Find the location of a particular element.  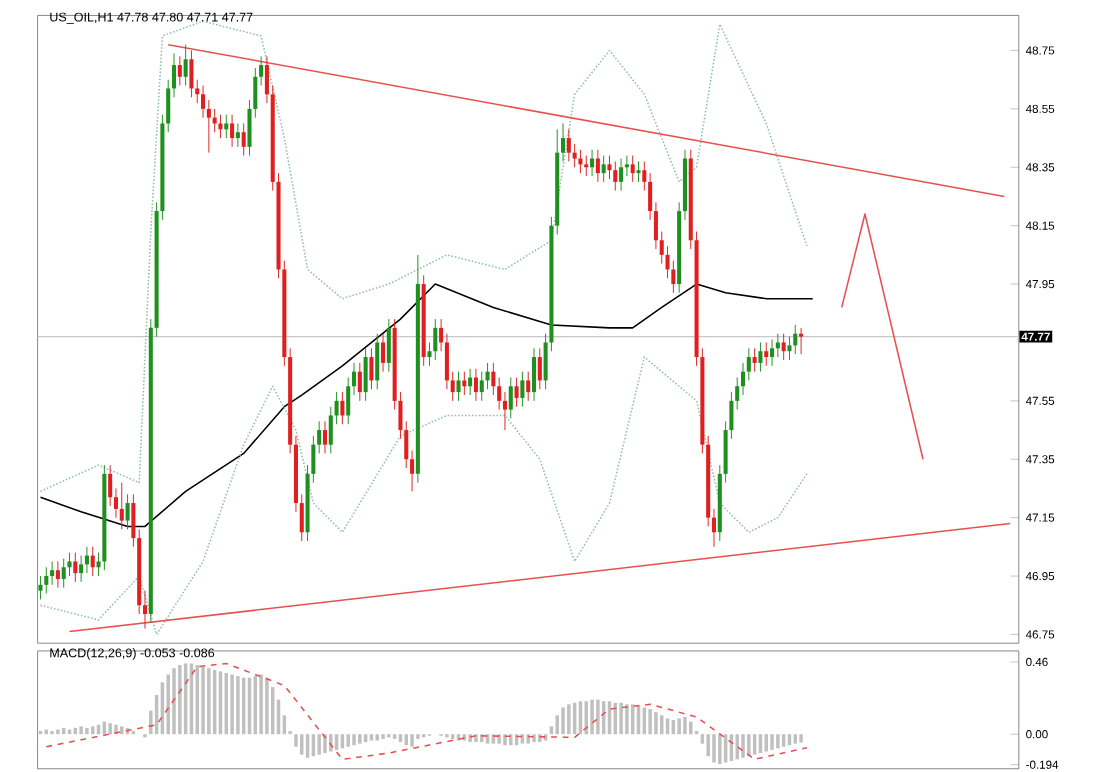

line-series is located at coordinates (426, 711).